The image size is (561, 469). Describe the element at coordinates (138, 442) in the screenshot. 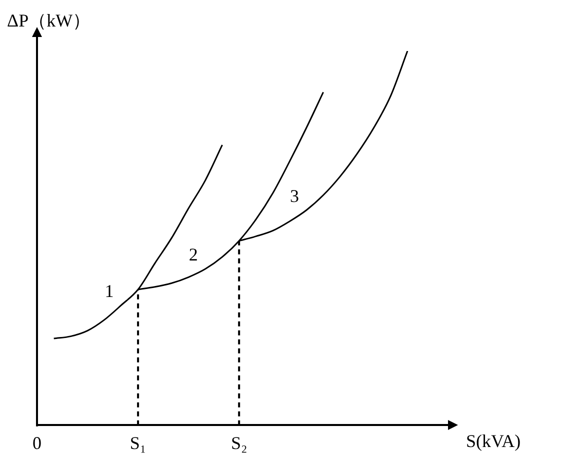

I see `x-tick-label: S₁` at that location.